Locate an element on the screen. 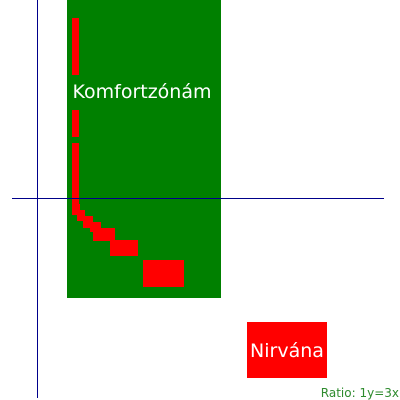  ratio-label: Ratio: 1y=3x is located at coordinates (360, 393).